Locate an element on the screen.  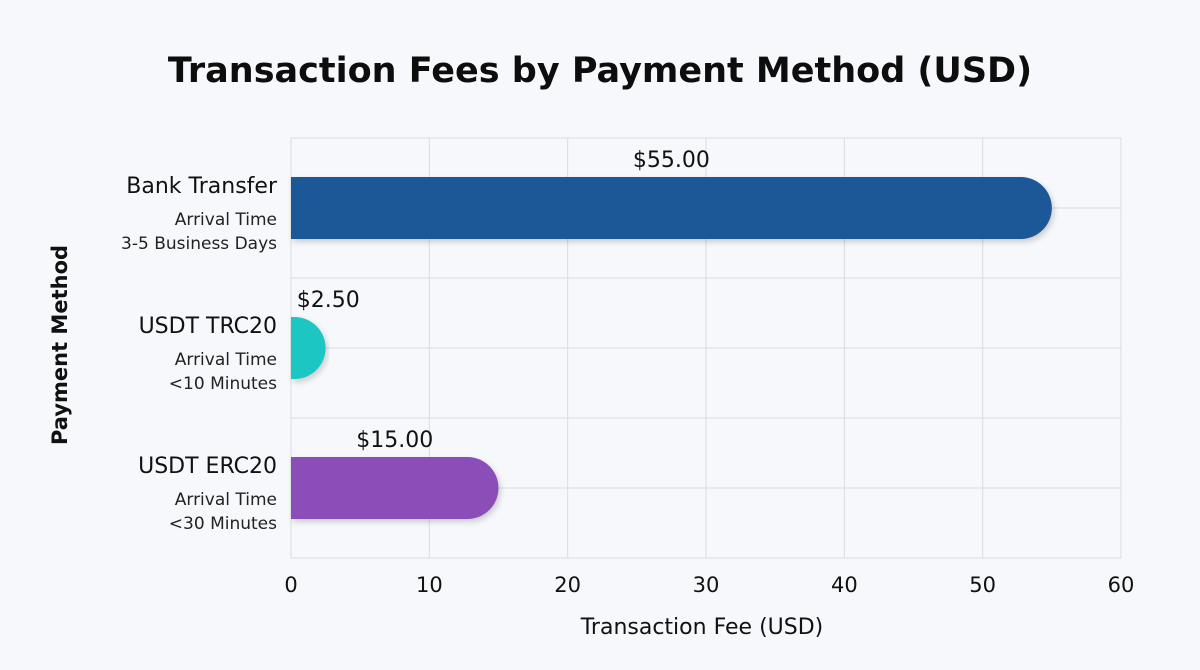
x-tick-label: 10 is located at coordinates (429, 585).